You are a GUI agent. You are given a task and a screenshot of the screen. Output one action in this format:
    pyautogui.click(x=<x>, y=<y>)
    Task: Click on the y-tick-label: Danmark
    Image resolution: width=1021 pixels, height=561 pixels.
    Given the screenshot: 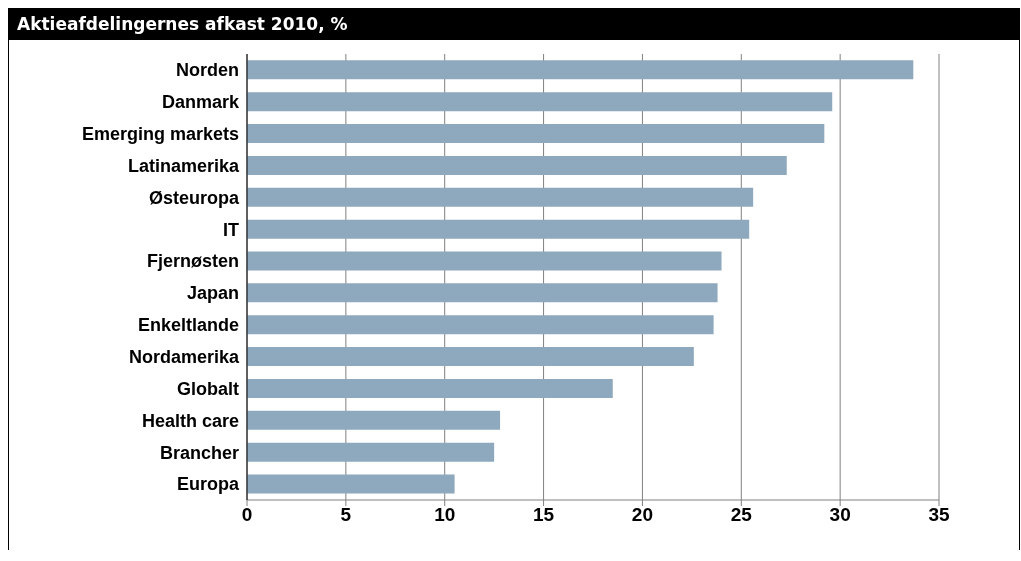 What is the action you would take?
    pyautogui.click(x=200, y=102)
    